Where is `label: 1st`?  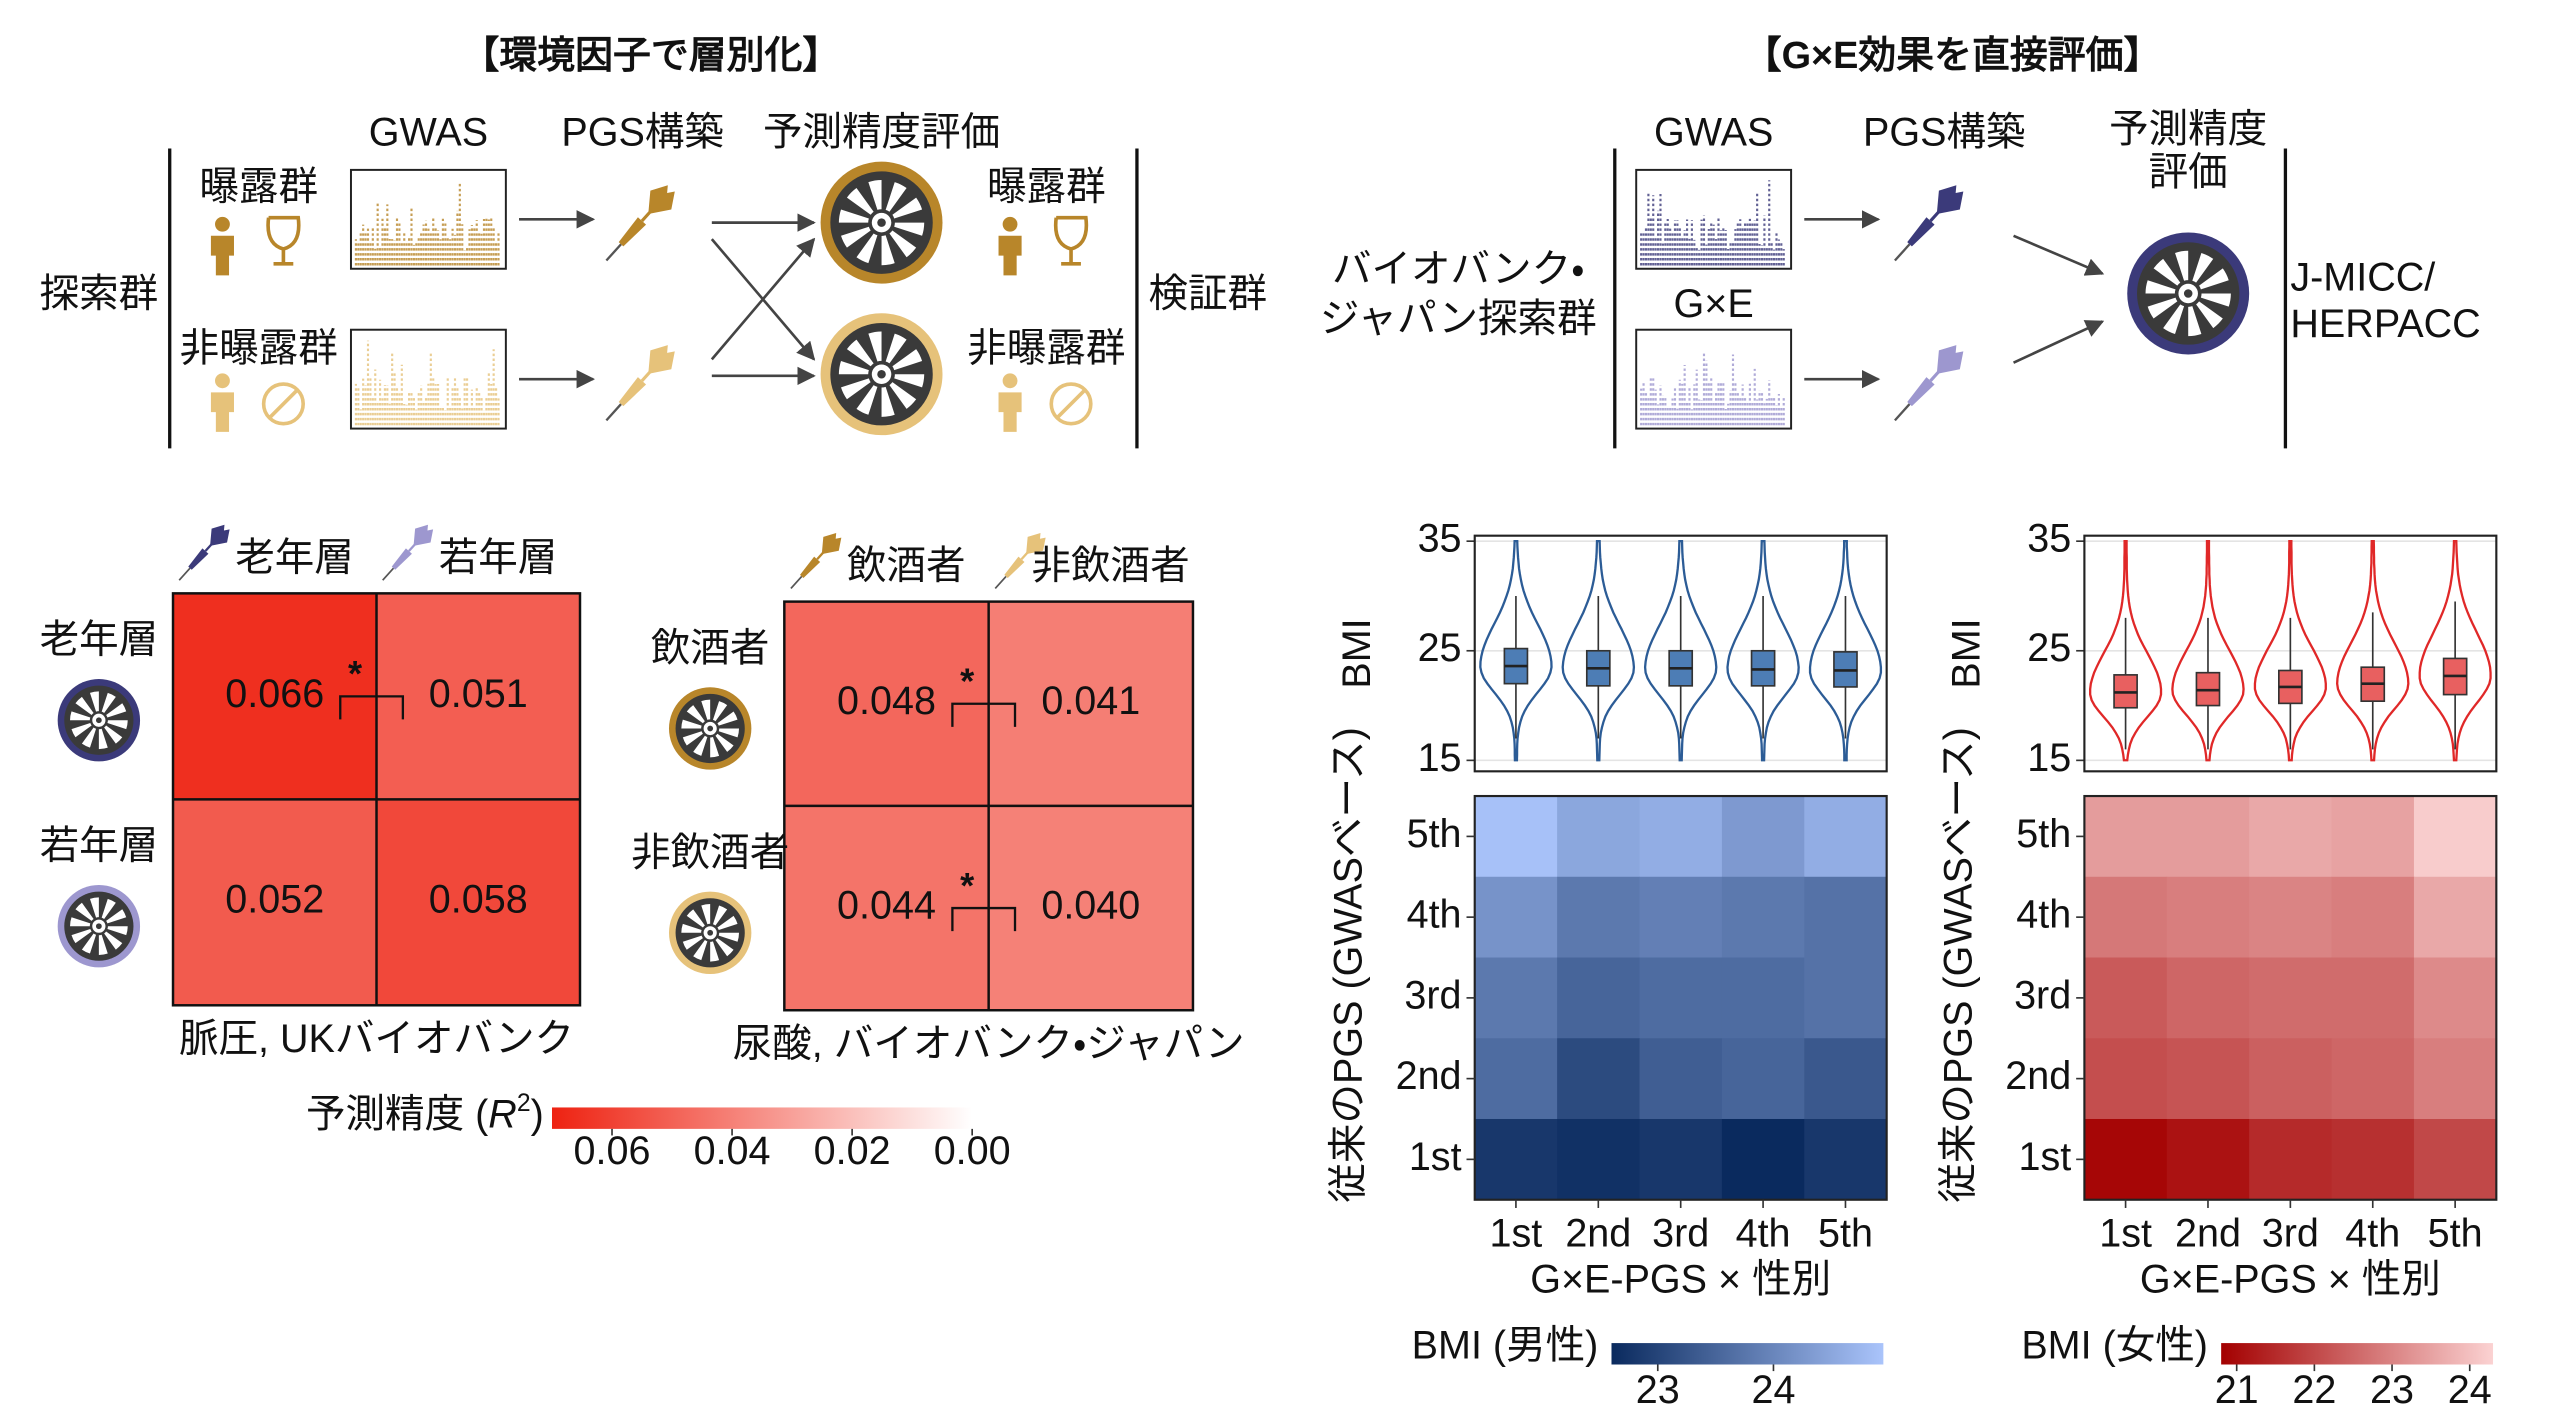
label: 1st is located at coordinates (2125, 1233).